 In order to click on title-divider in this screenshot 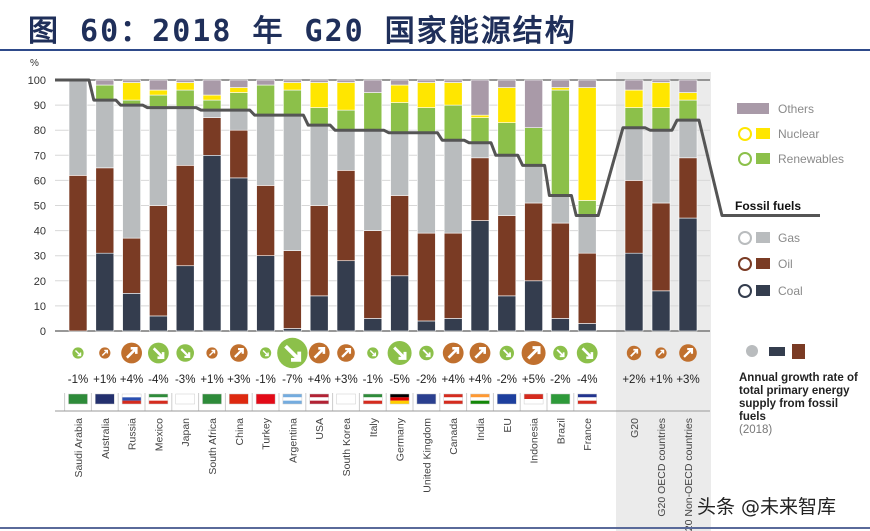, I will do `click(435, 50)`.